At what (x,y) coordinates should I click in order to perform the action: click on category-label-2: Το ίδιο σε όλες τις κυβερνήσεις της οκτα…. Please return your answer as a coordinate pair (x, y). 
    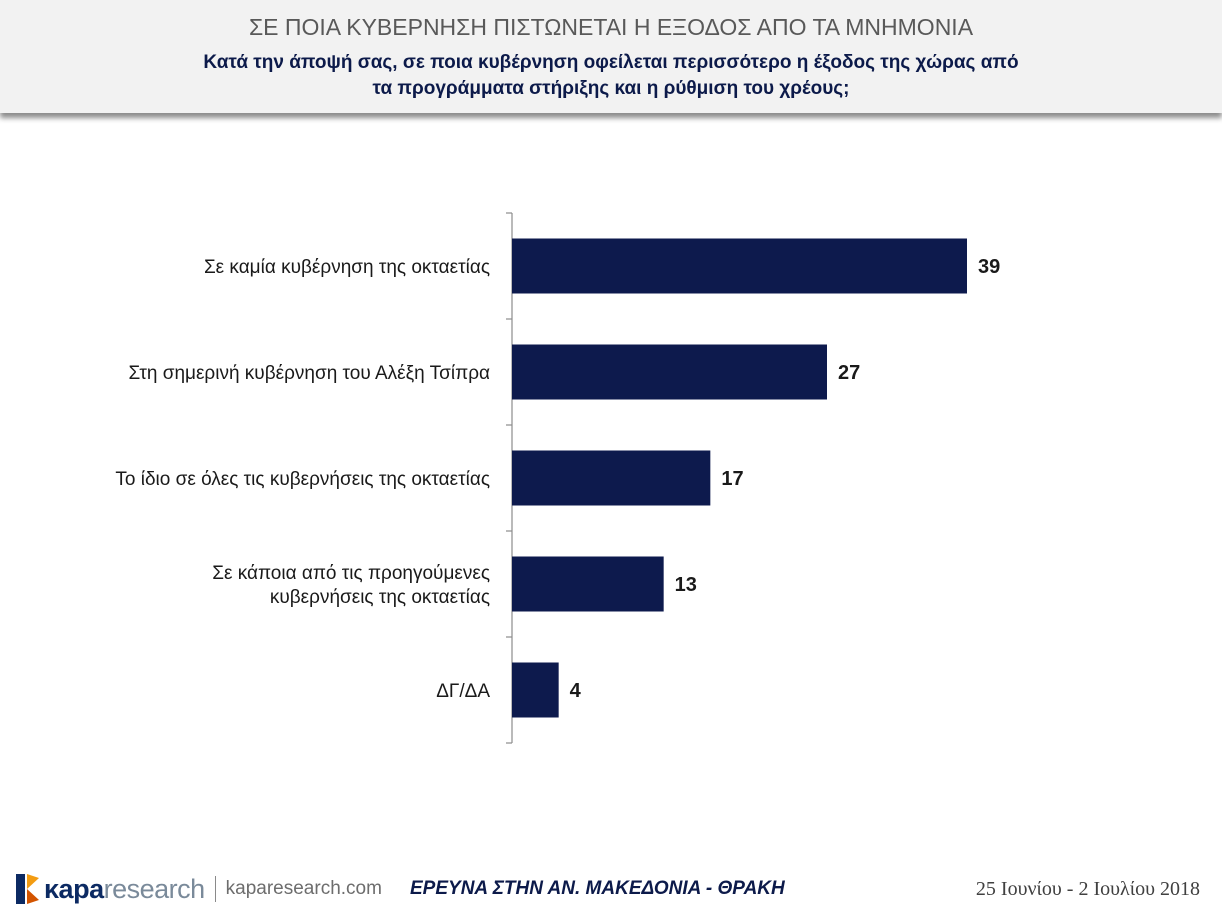
    Looking at the image, I should click on (302, 479).